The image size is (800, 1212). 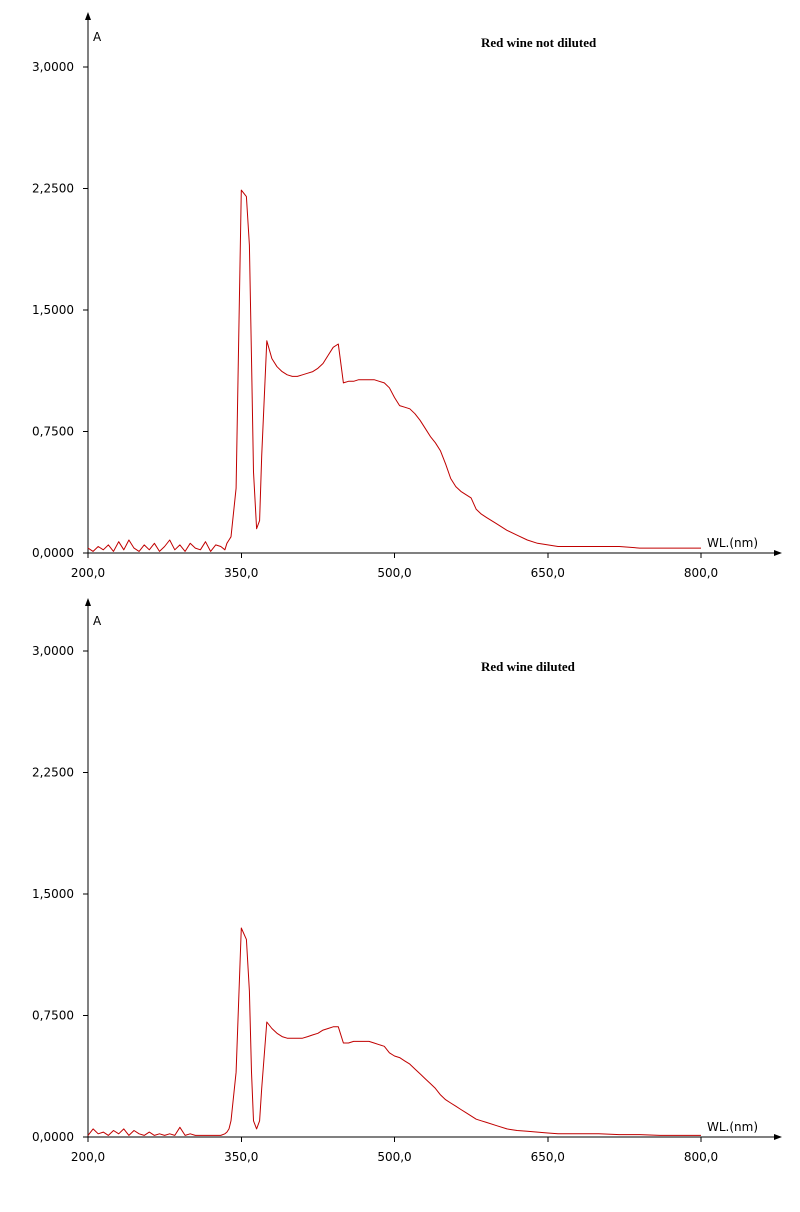 What do you see at coordinates (539, 42) in the screenshot?
I see `chart-title: Red wine not diluted` at bounding box center [539, 42].